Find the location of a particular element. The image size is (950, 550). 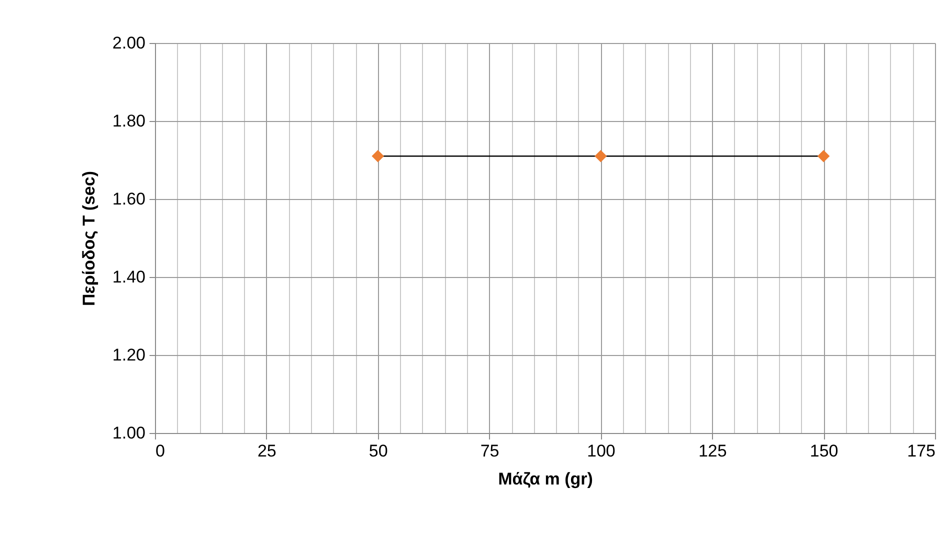

y-axis-title: Περίοδος T (sec) is located at coordinates (88, 238).